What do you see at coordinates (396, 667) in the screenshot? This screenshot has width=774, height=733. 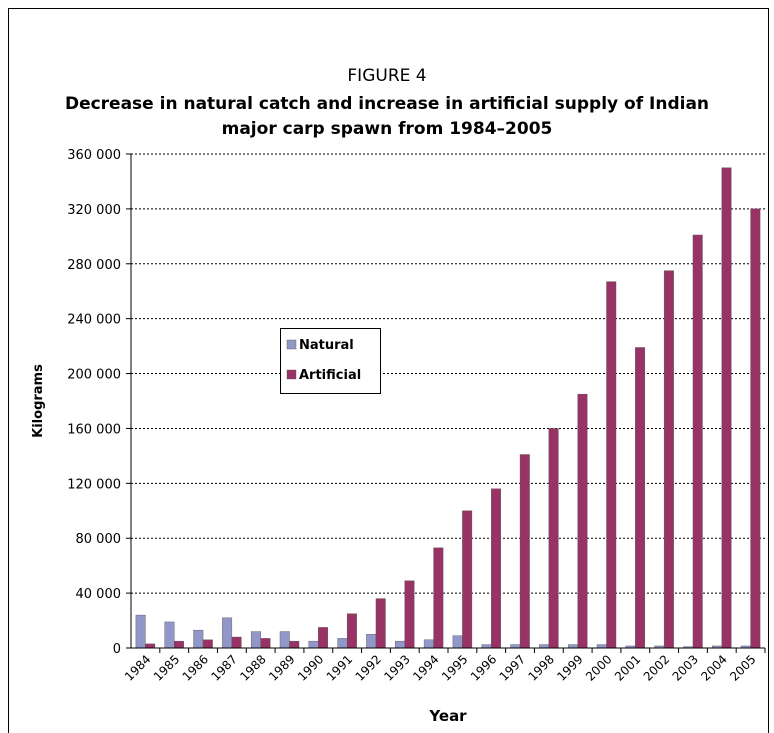 I see `x-tick-label: 1993` at bounding box center [396, 667].